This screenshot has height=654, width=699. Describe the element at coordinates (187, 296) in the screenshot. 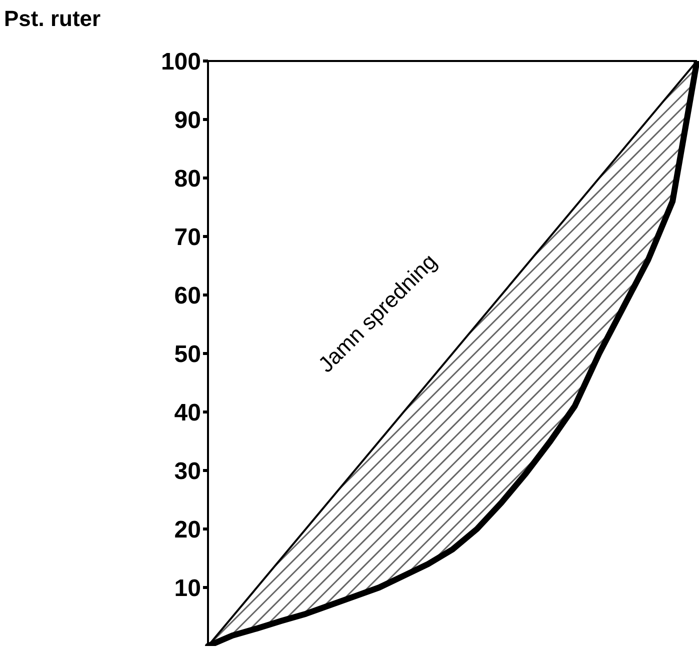

I see `y-tick-label: 60` at that location.